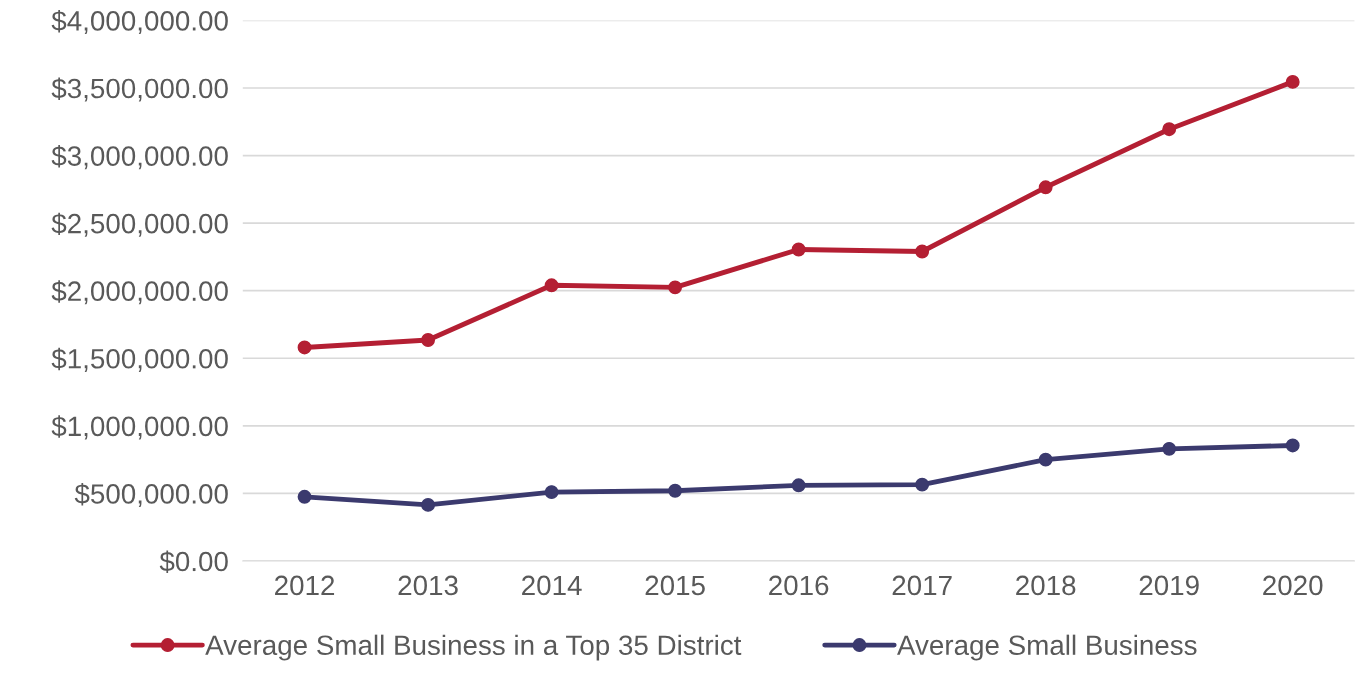 The width and height of the screenshot is (1364, 680). What do you see at coordinates (675, 585) in the screenshot?
I see `x-tick-label: 2015` at bounding box center [675, 585].